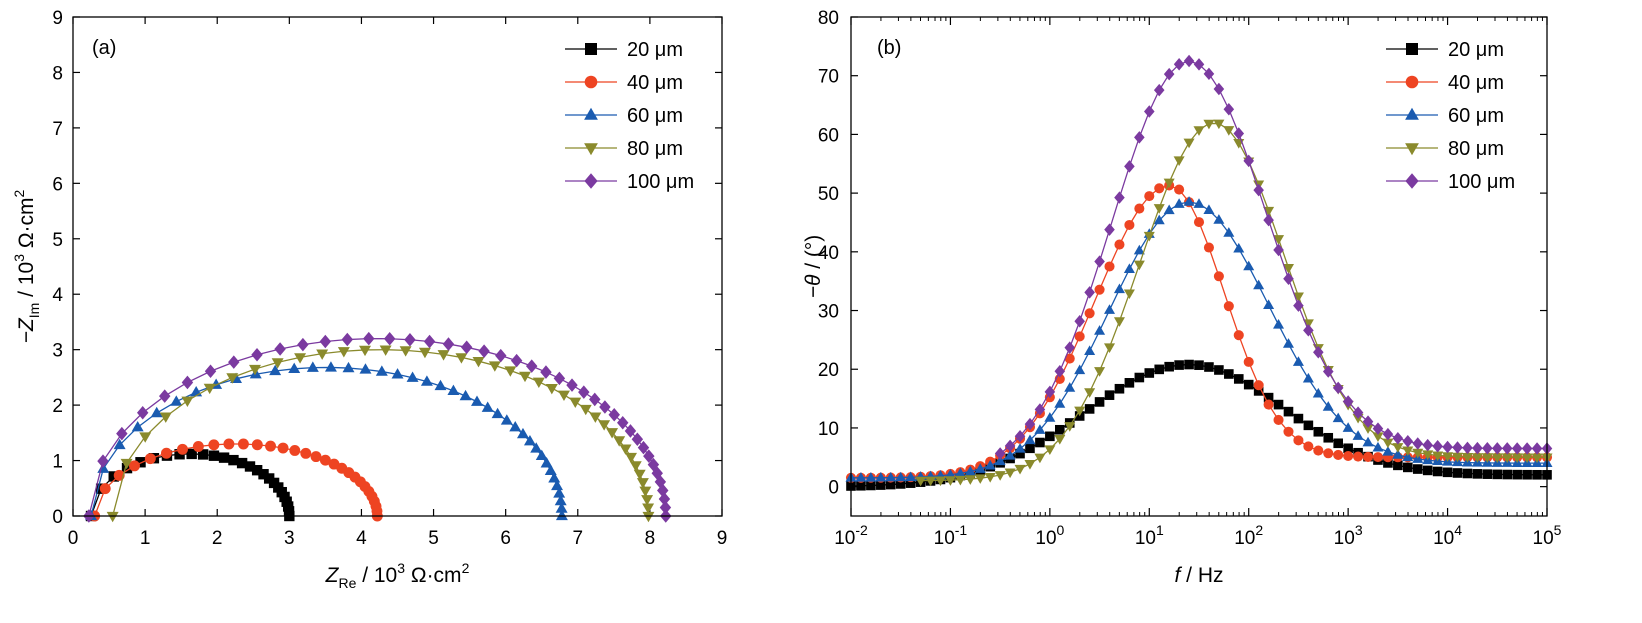 The width and height of the screenshot is (1642, 623). What do you see at coordinates (650, 538) in the screenshot?
I see `x-tick-label: 8` at bounding box center [650, 538].